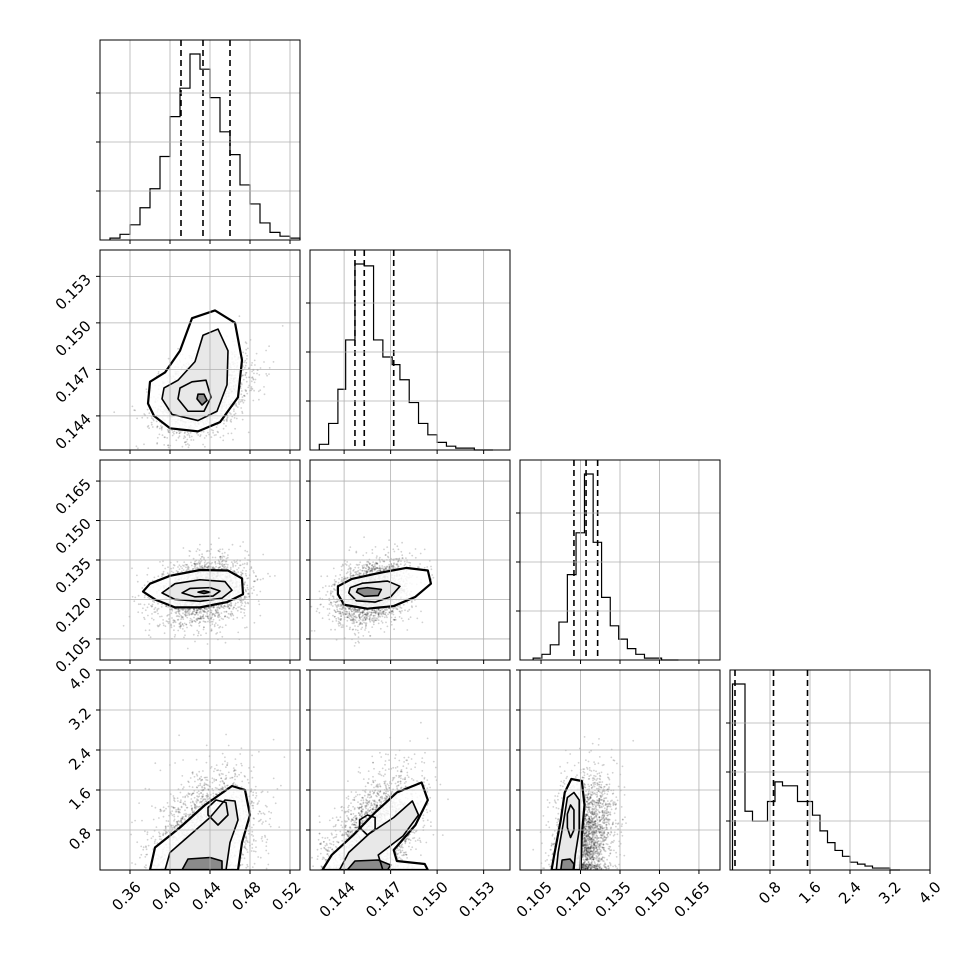  Describe the element at coordinates (890, 893) in the screenshot. I see `x-tick-label: 3.2` at that location.